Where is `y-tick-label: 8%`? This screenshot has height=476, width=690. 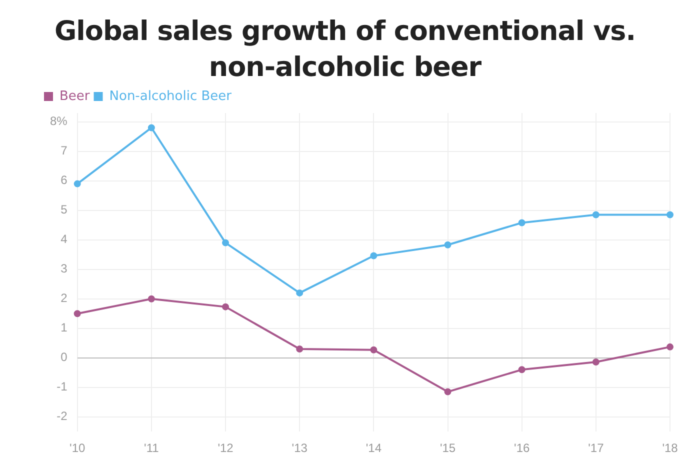
y-tick-label: 8% is located at coordinates (59, 121).